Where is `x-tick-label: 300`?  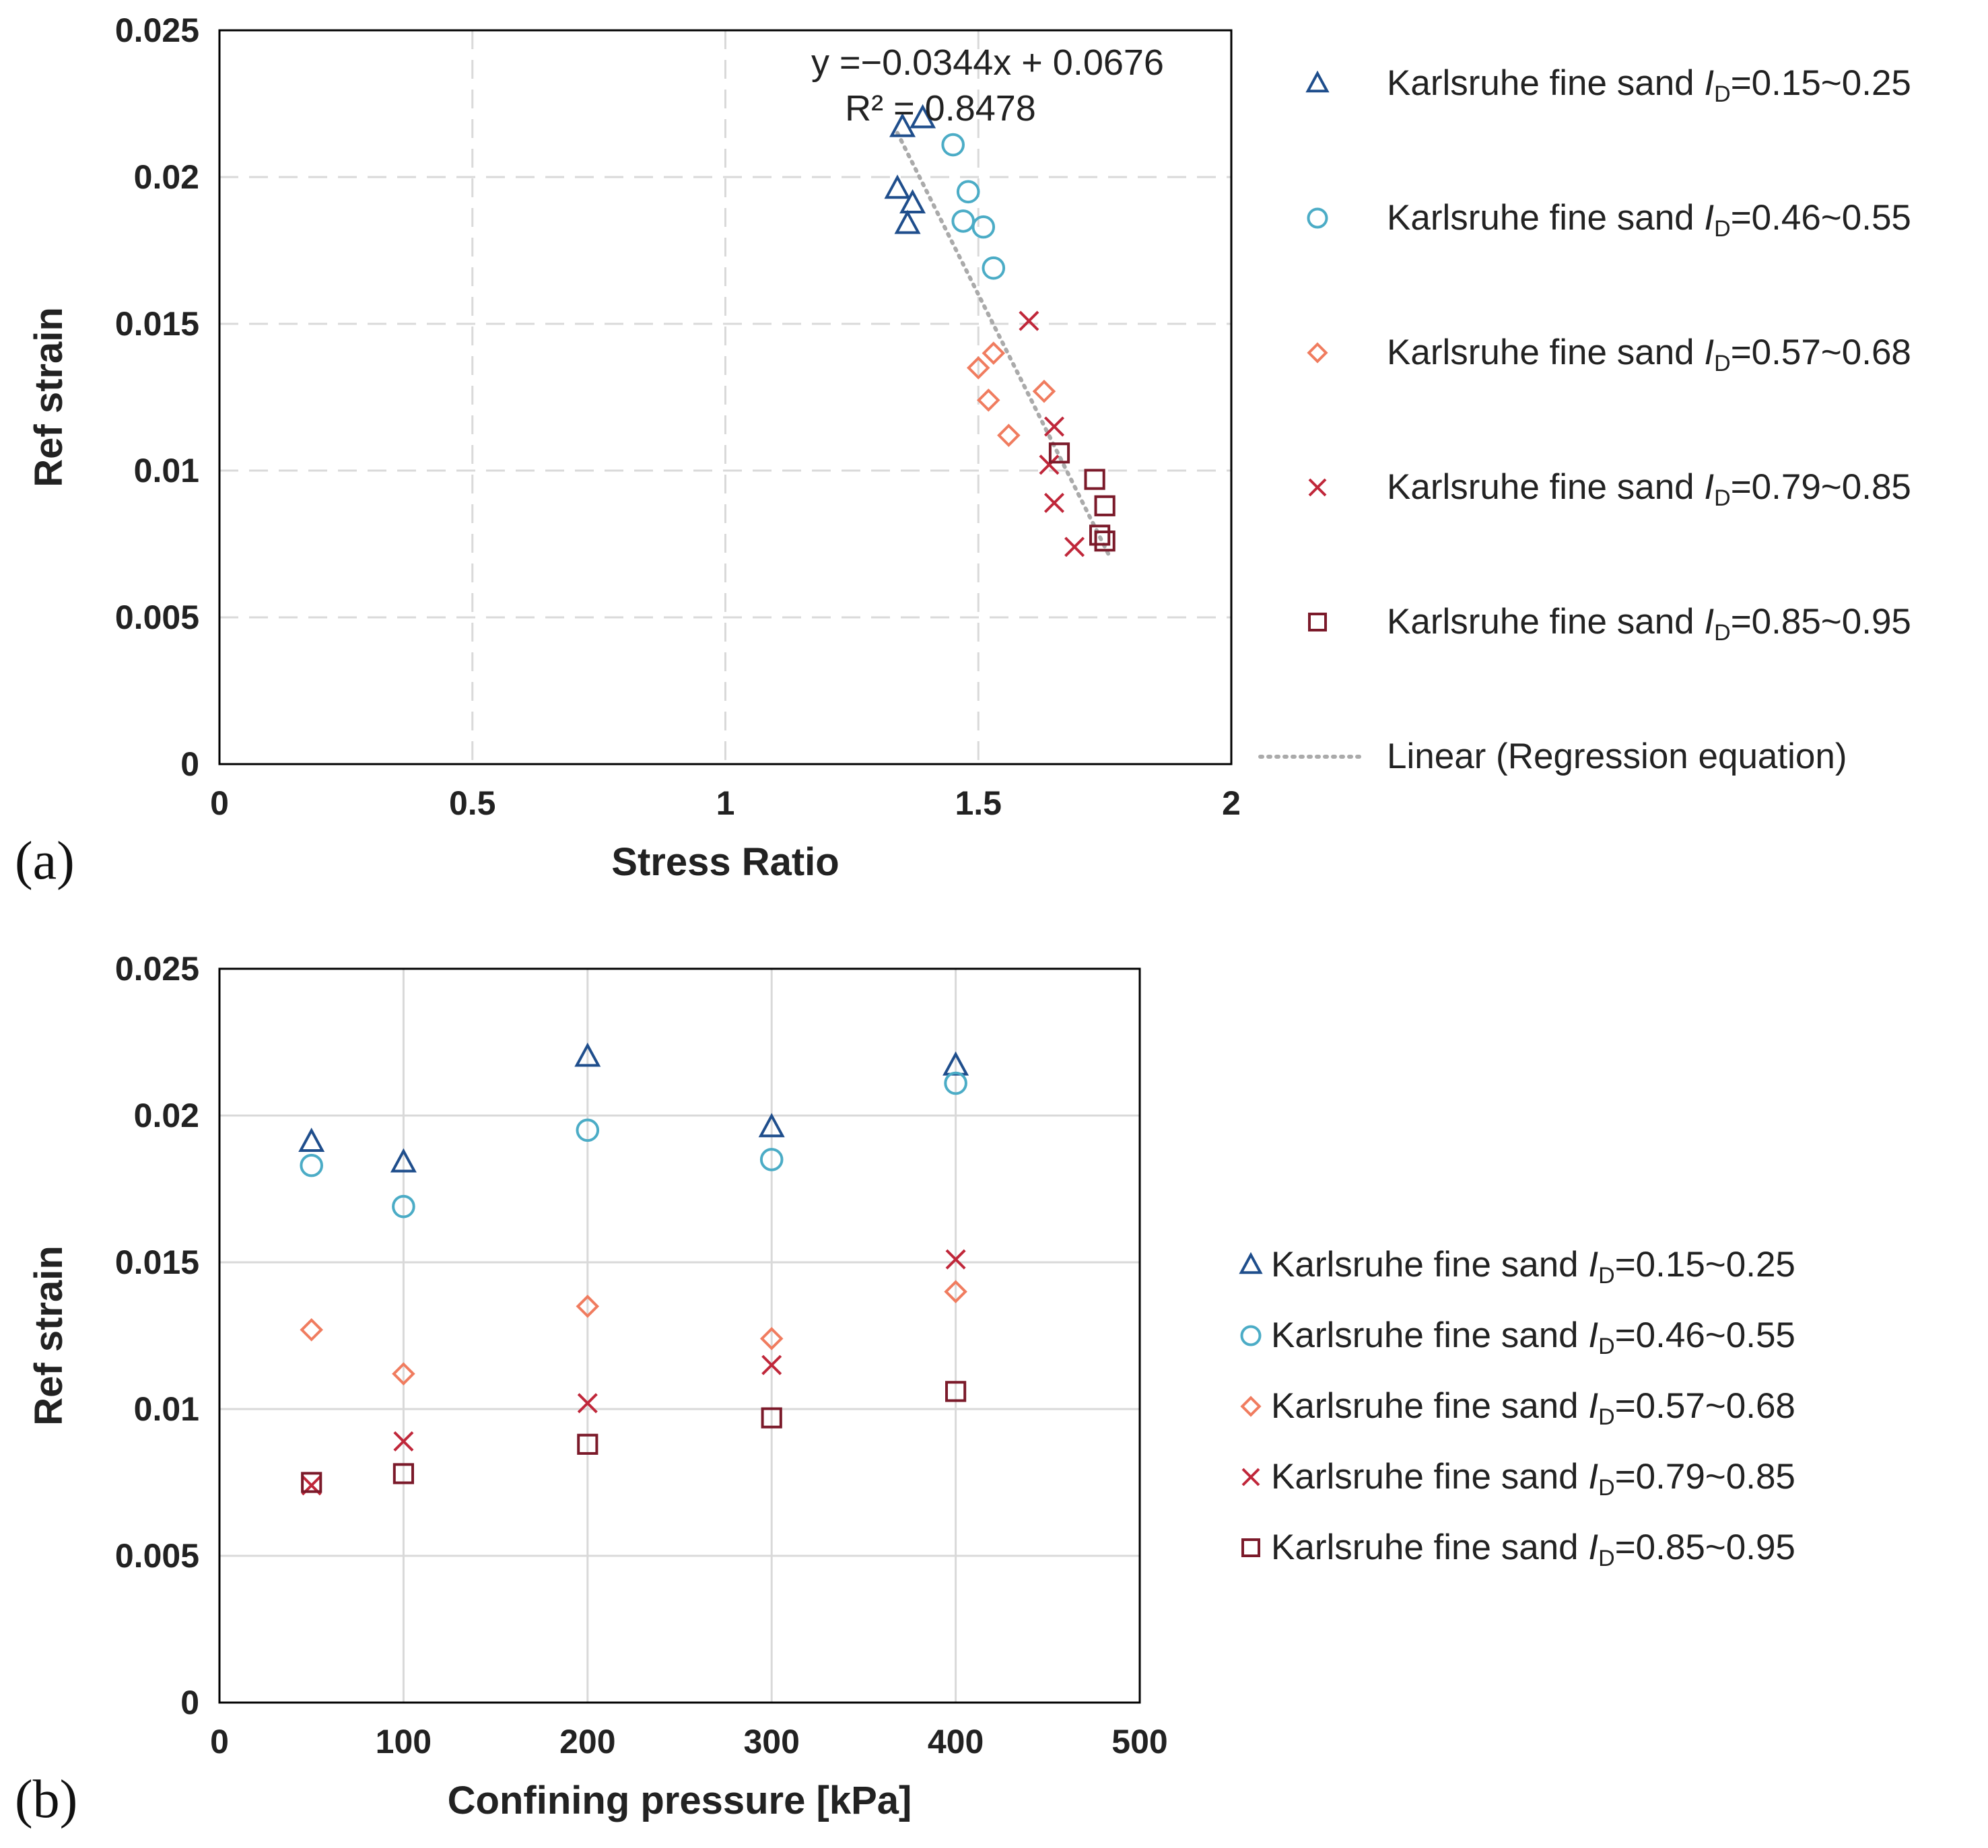
x-tick-label: 300 is located at coordinates (771, 1741).